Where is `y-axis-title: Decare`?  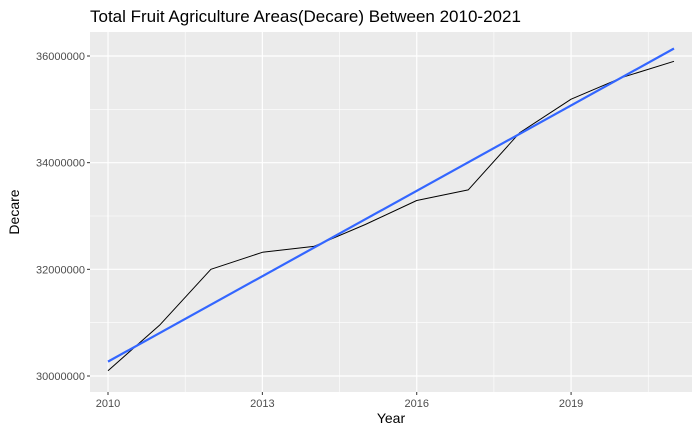 y-axis-title: Decare is located at coordinates (14, 211).